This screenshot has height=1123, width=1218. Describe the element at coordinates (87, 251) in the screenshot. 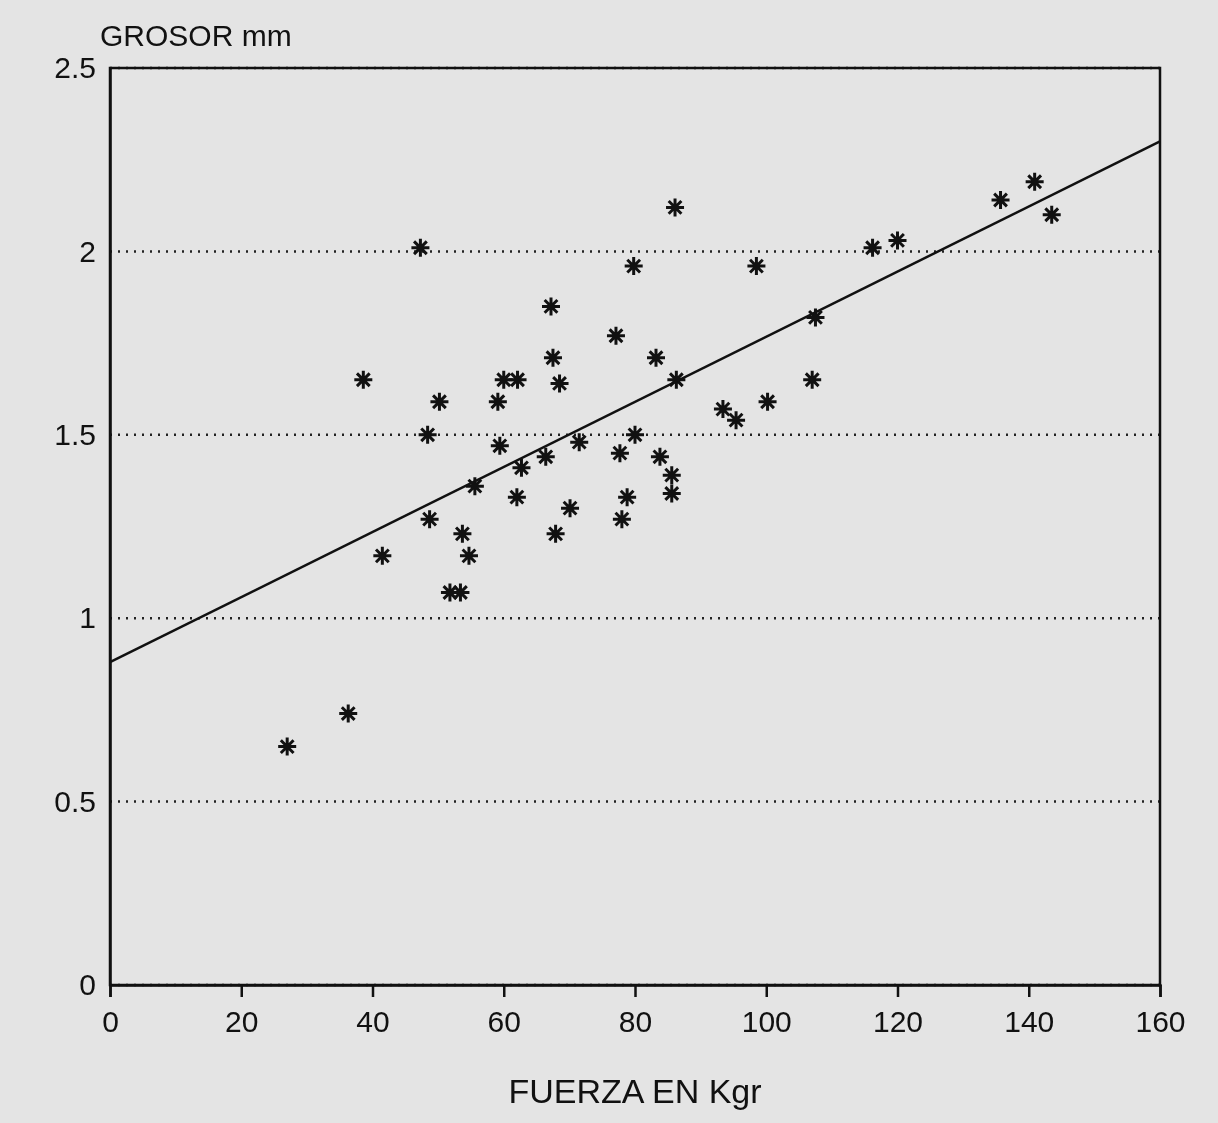

I see `y-tick-label: 2` at that location.